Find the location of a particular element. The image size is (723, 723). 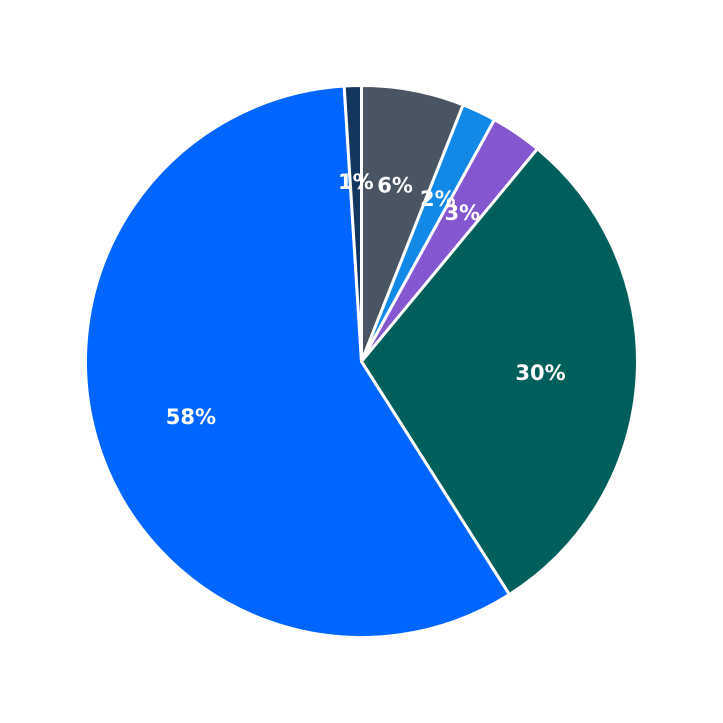

slice-percent-label: 3% is located at coordinates (463, 213).